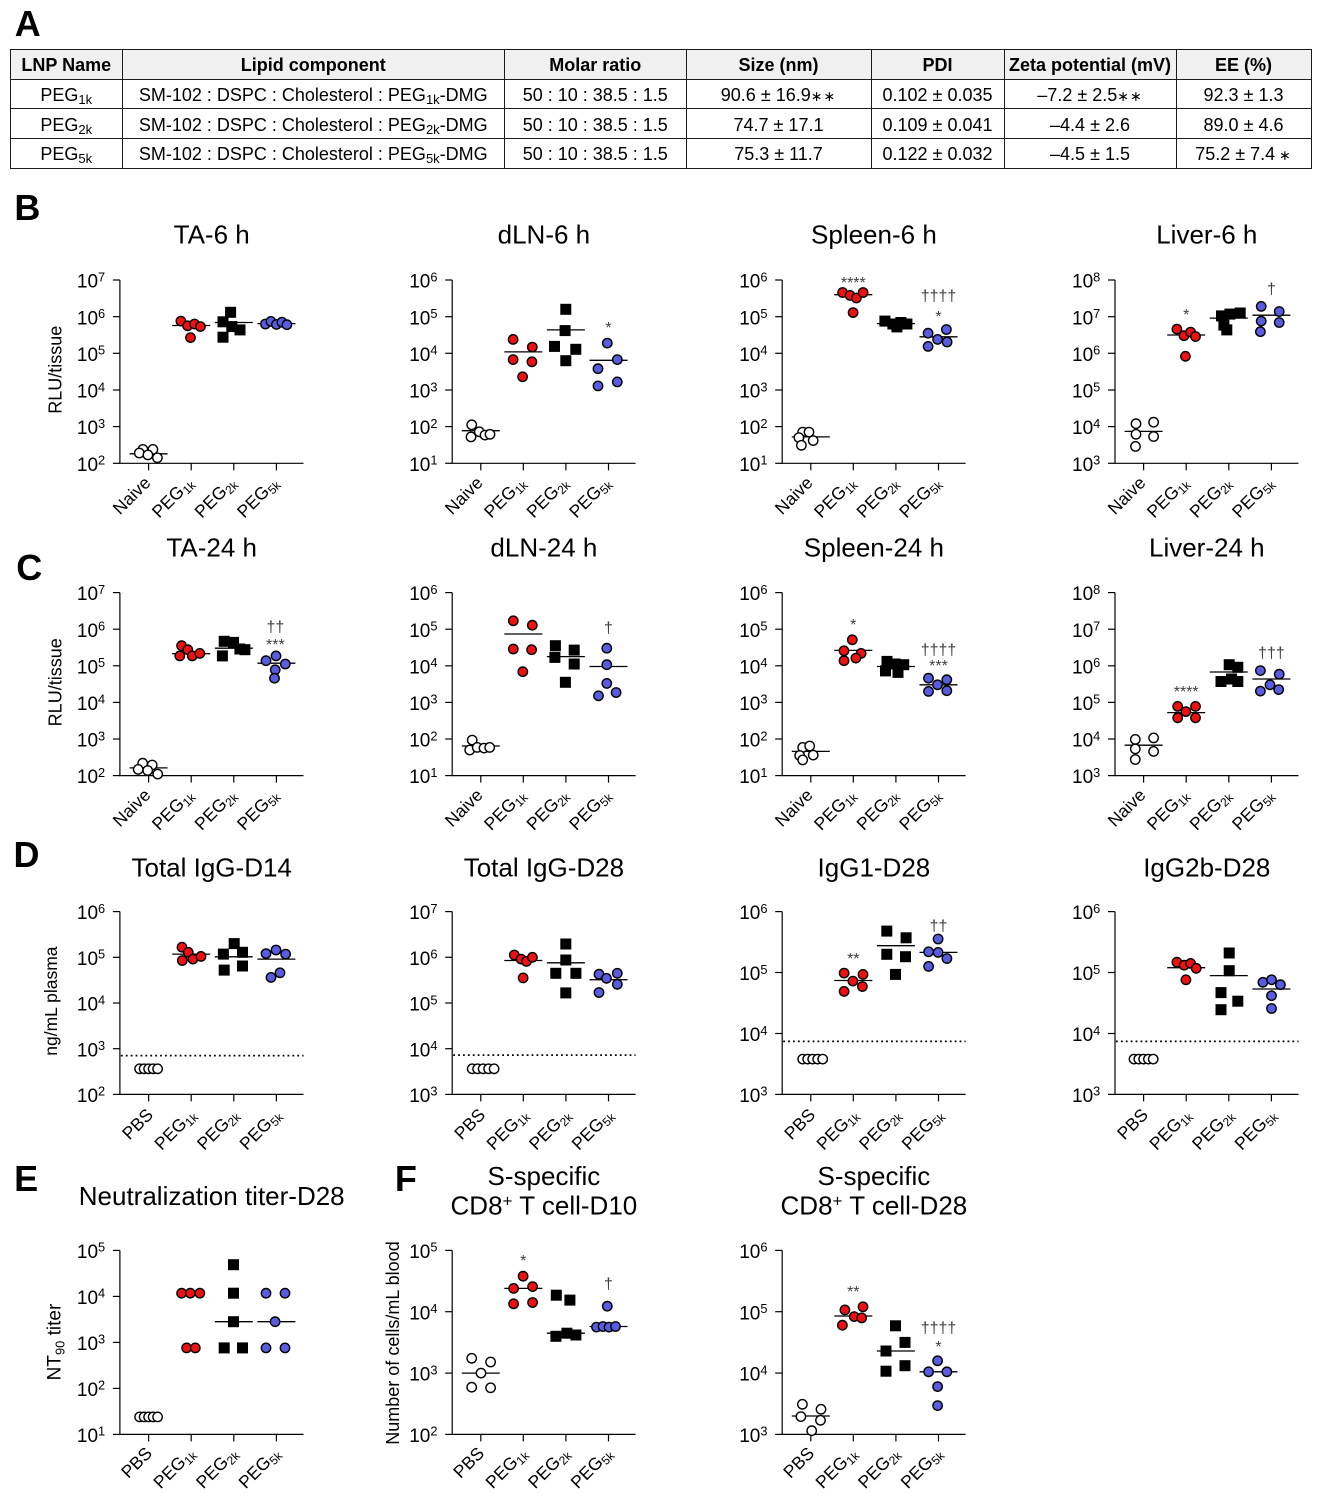  Describe the element at coordinates (211, 868) in the screenshot. I see `svg-text: Total IgG-D14` at that location.